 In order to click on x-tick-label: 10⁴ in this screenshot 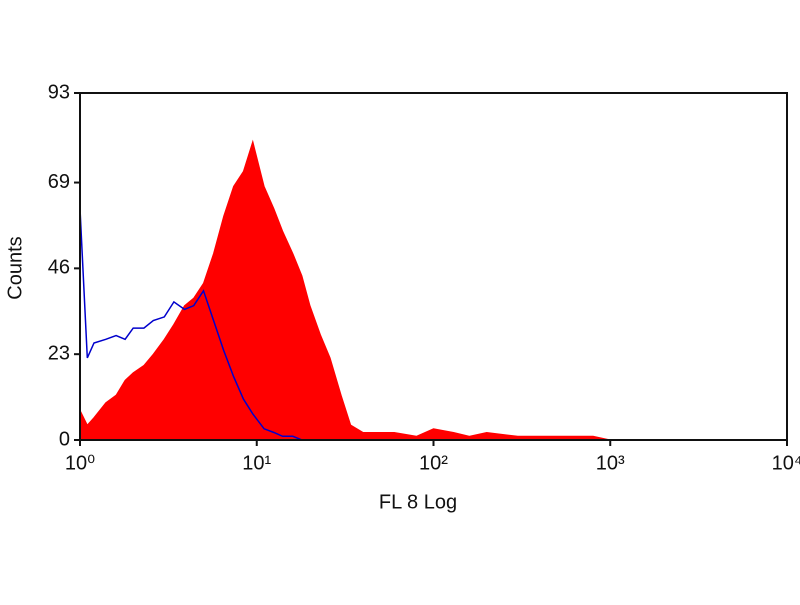, I will do `click(786, 463)`.